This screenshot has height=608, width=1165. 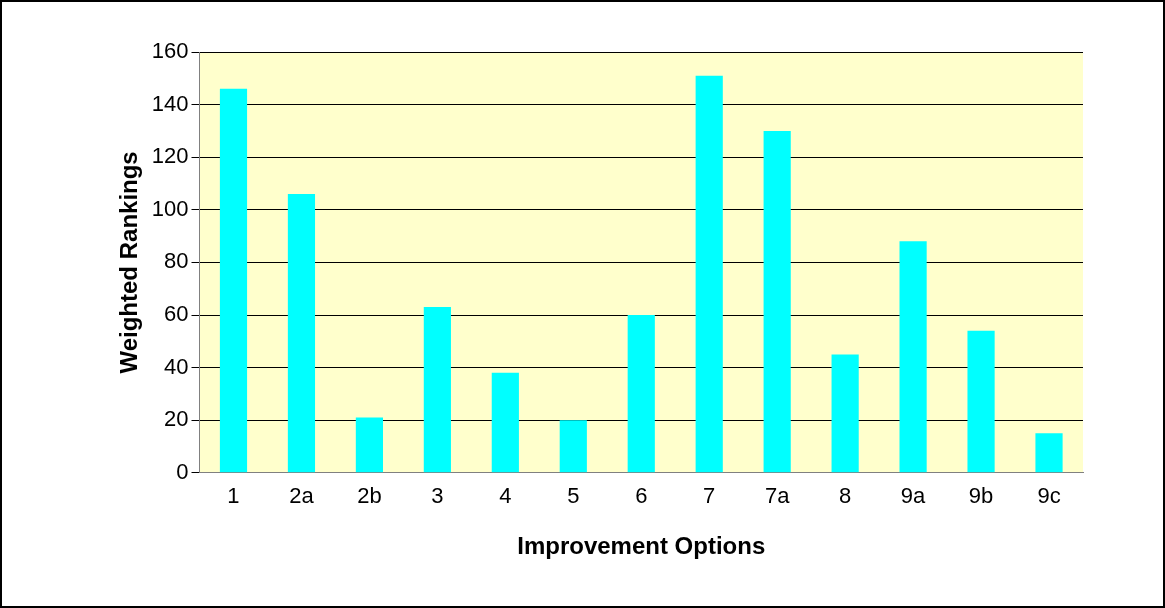 What do you see at coordinates (709, 496) in the screenshot?
I see `x-tick-label: 7` at bounding box center [709, 496].